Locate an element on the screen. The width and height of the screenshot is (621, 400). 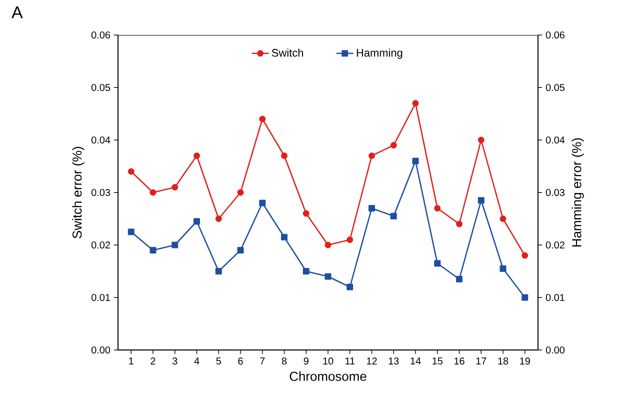
y-axis-title: Switch error (%) is located at coordinates (78, 192).